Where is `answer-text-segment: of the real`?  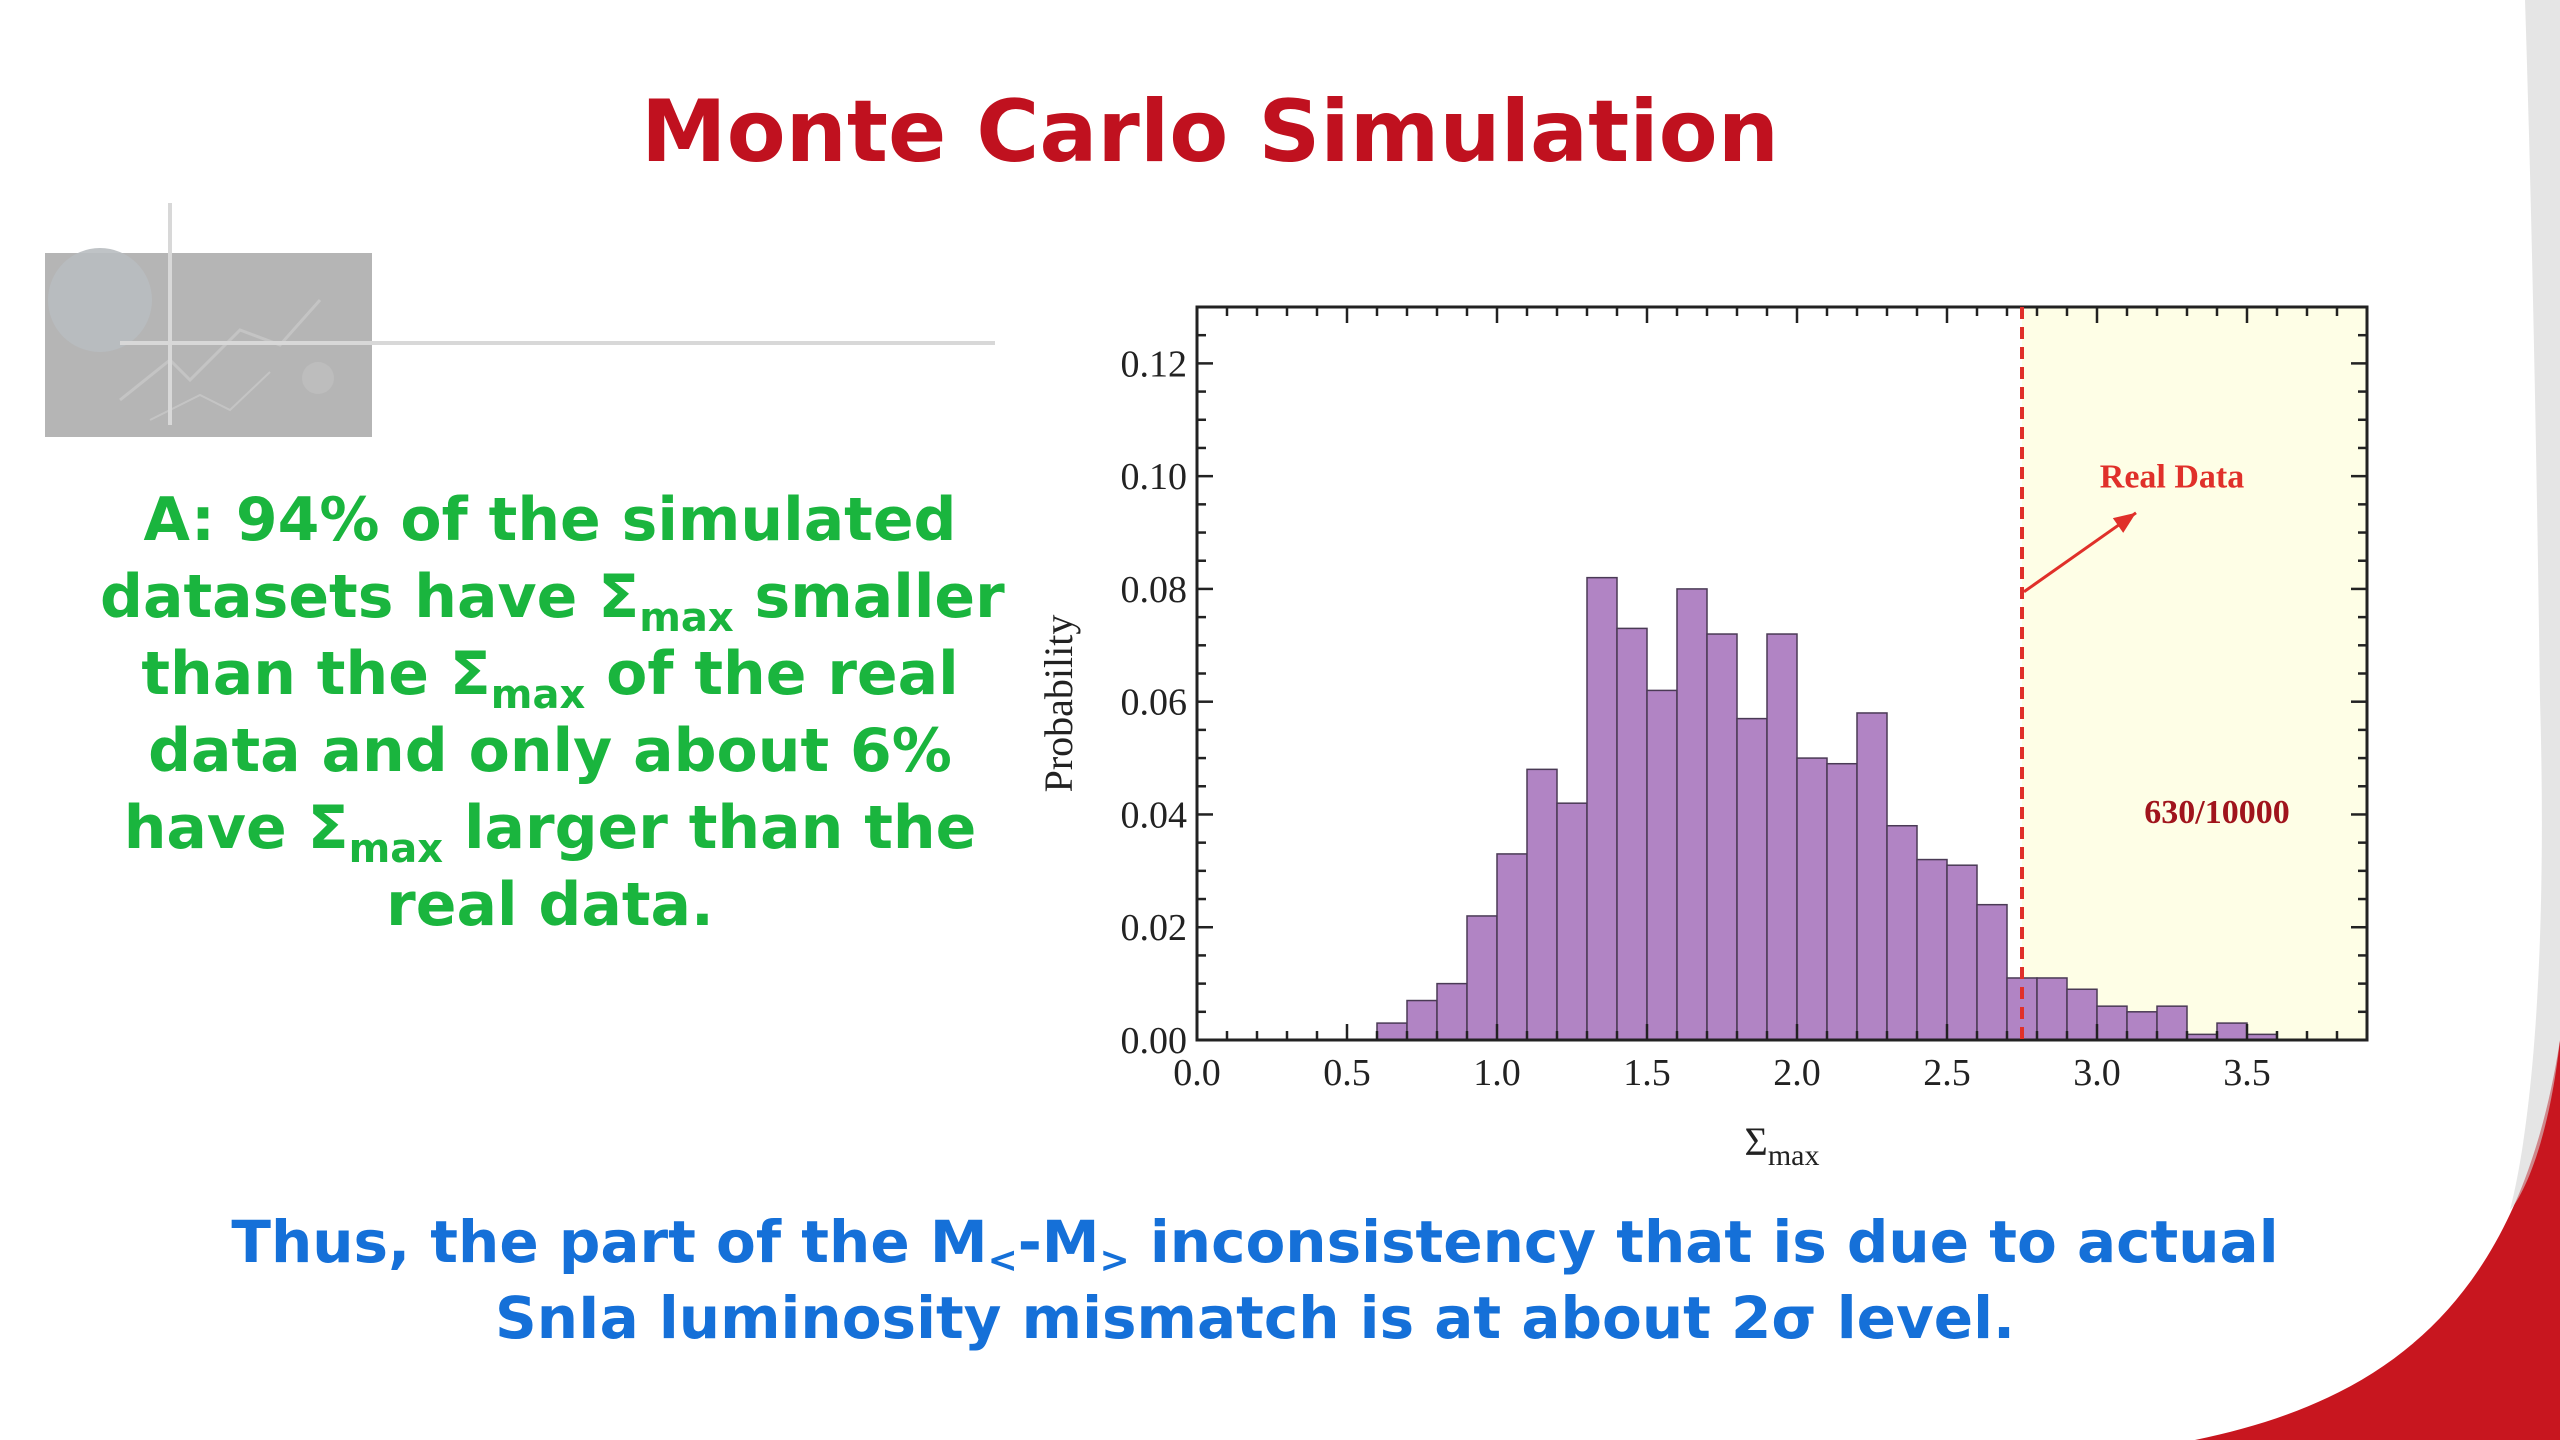
answer-text-segment: of the real is located at coordinates (772, 674).